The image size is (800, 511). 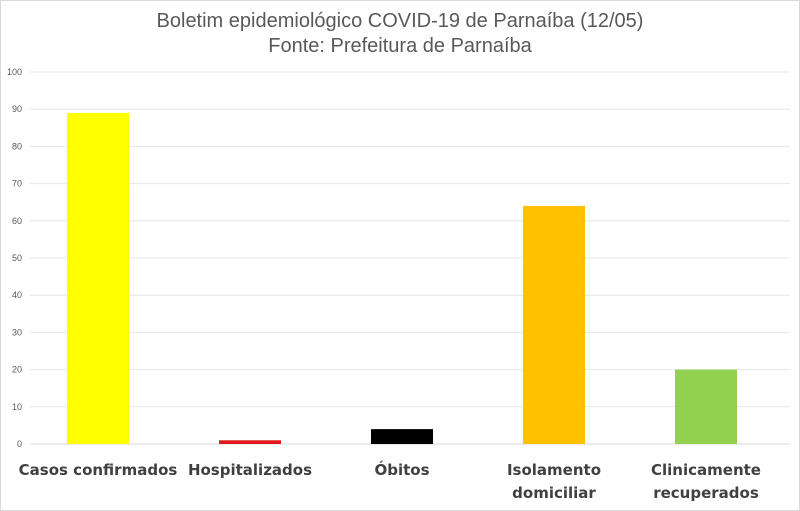 I want to click on y-tick-label: 60, so click(x=17, y=221).